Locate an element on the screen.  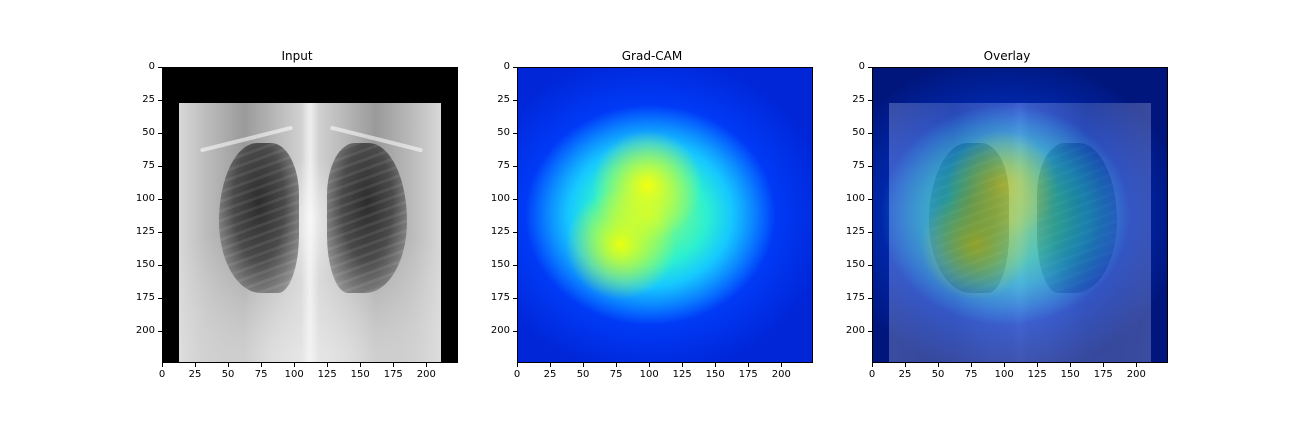
panel-title-input: Input is located at coordinates (297, 56).